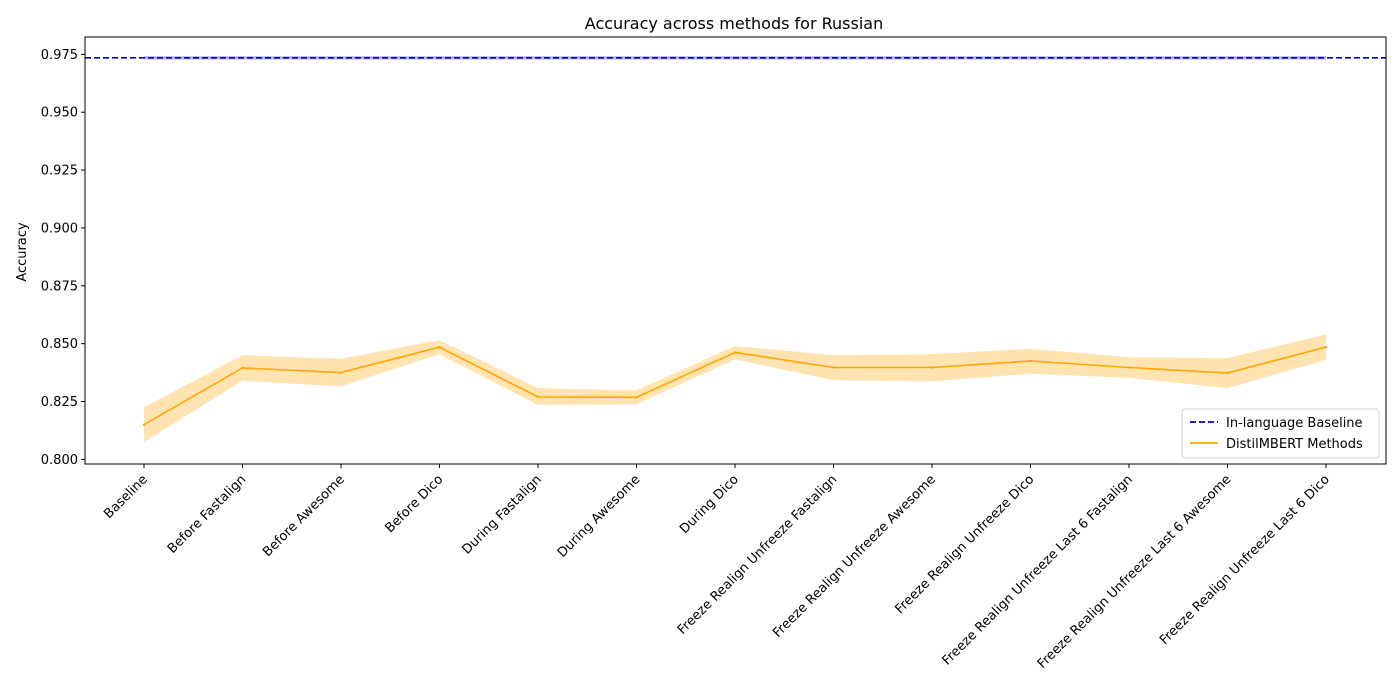 This screenshot has height=700, width=1400. I want to click on x-tick-label: Freeze Realign Unfreeze Last 6 Awesome, so click(1135, 572).